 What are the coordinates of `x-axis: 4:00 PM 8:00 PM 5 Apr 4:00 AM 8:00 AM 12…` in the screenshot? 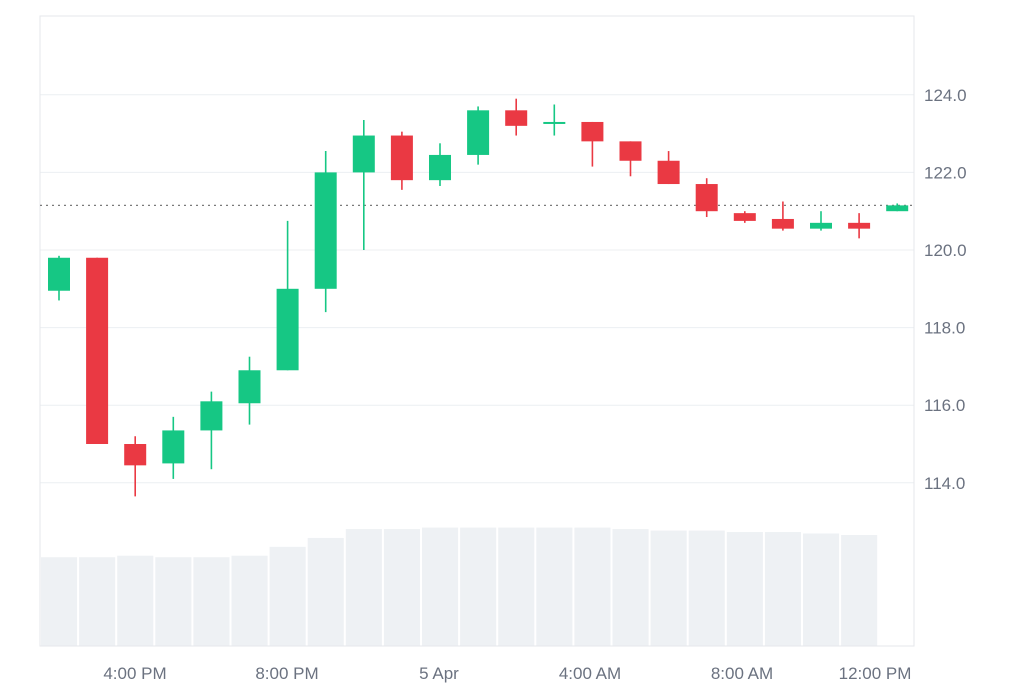 It's located at (507, 673).